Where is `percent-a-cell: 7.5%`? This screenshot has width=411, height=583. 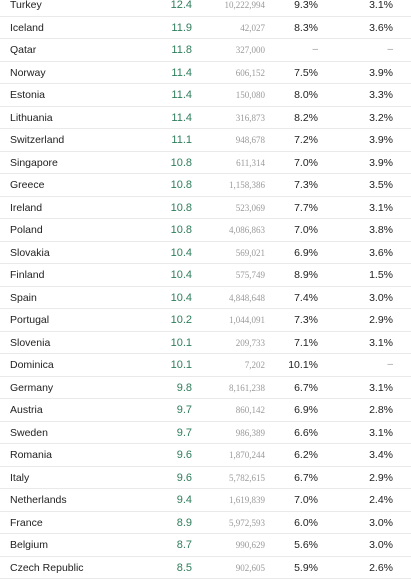
percent-a-cell: 7.5% is located at coordinates (306, 72).